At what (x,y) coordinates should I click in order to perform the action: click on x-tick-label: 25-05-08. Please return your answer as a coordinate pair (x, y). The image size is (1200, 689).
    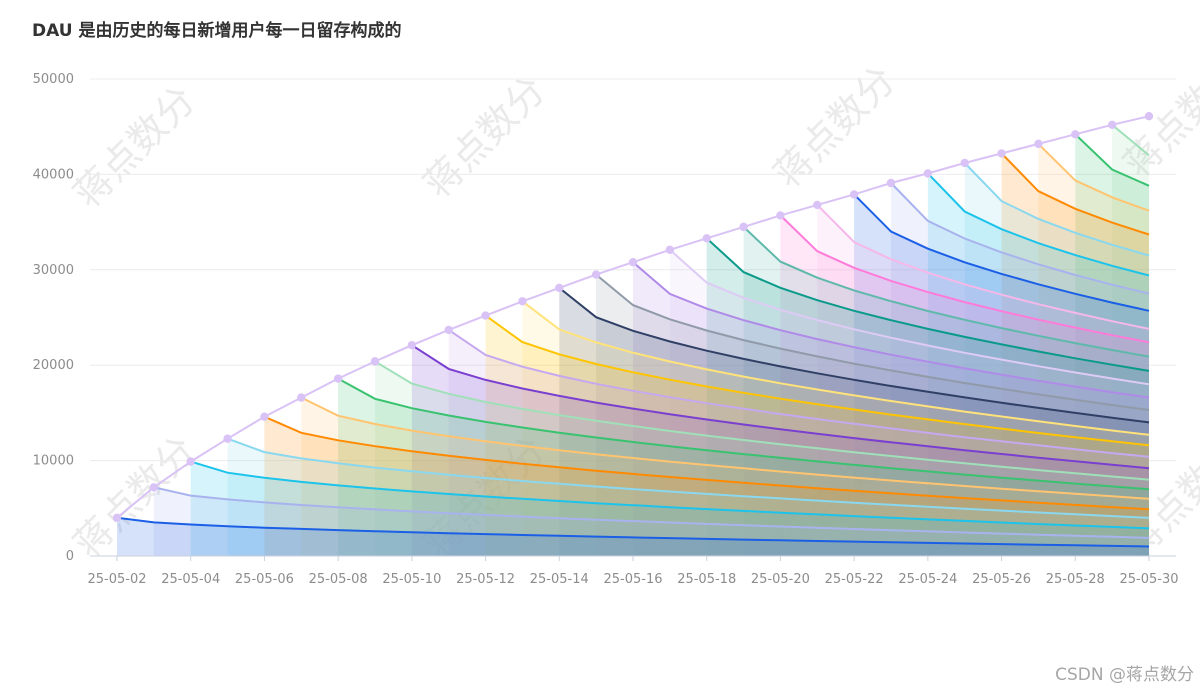
    Looking at the image, I should click on (338, 579).